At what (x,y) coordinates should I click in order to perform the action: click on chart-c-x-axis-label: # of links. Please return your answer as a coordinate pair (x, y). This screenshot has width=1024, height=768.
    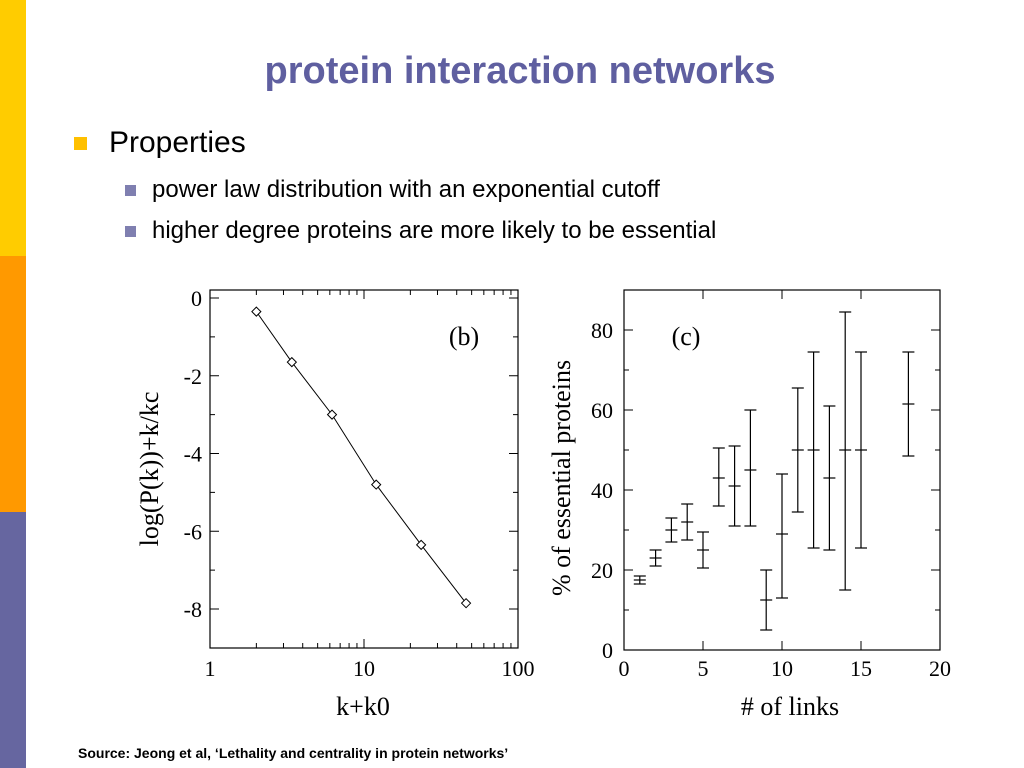
    Looking at the image, I should click on (790, 706).